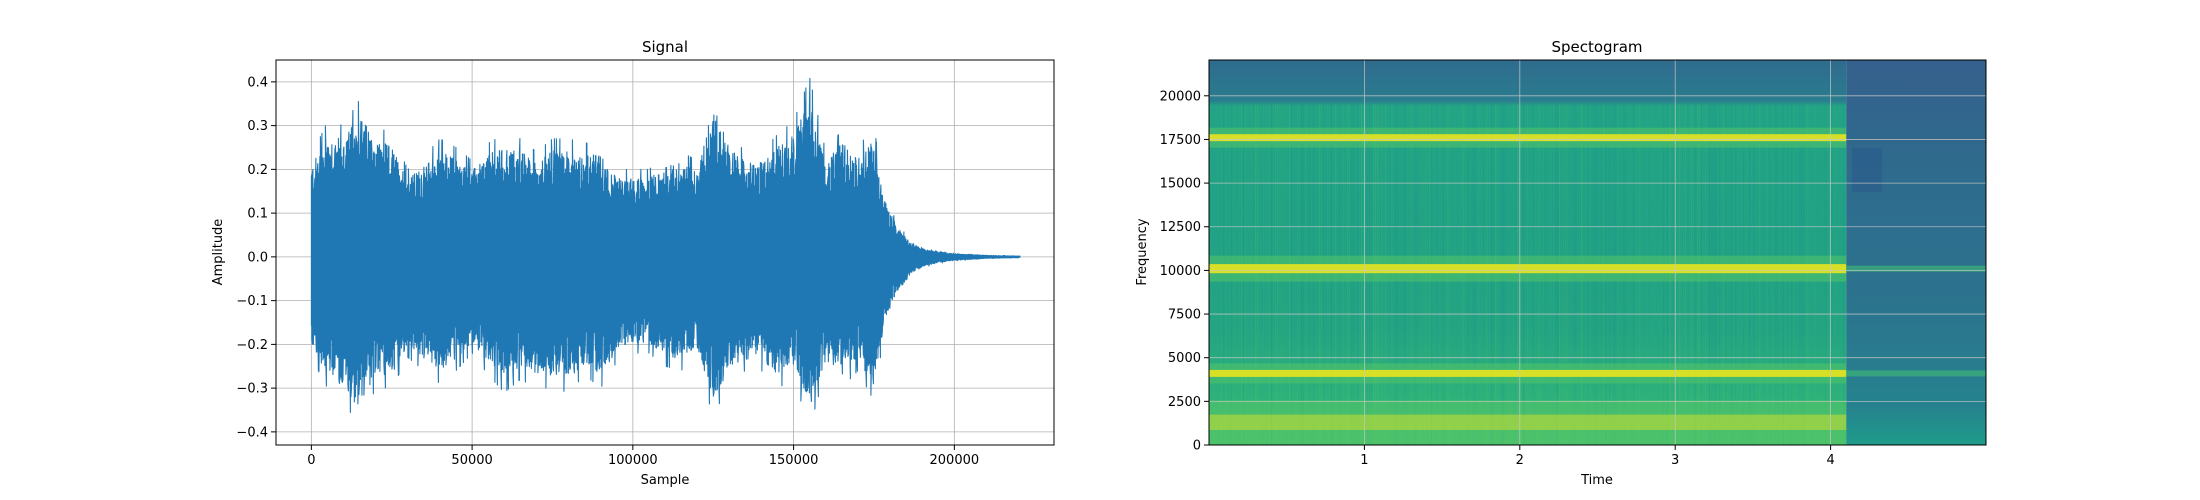 This screenshot has height=500, width=2200. I want to click on signal-x-tick-label: 150000, so click(794, 460).